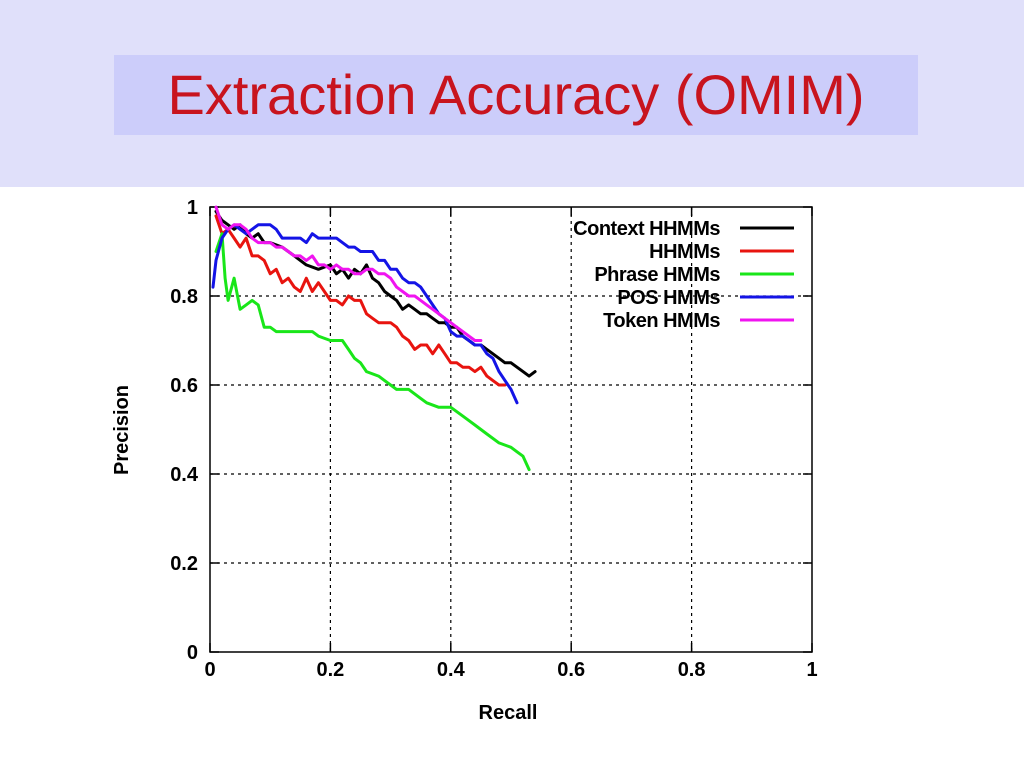 This screenshot has height=768, width=1024. What do you see at coordinates (330, 670) in the screenshot?
I see `x-tick-label: 0.2` at bounding box center [330, 670].